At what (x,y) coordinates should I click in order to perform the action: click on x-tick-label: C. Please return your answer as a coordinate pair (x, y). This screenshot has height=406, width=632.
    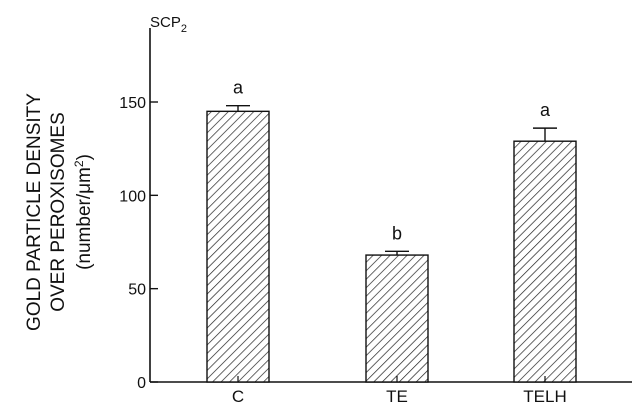
    Looking at the image, I should click on (238, 396).